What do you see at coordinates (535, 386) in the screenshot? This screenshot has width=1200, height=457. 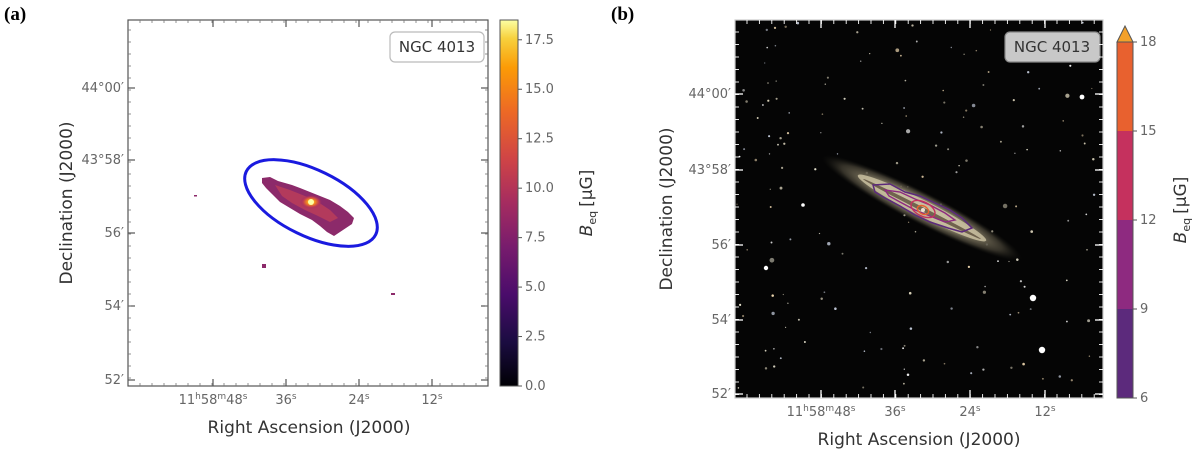 I see `colorbar-tick-label: 0.0` at bounding box center [535, 386].